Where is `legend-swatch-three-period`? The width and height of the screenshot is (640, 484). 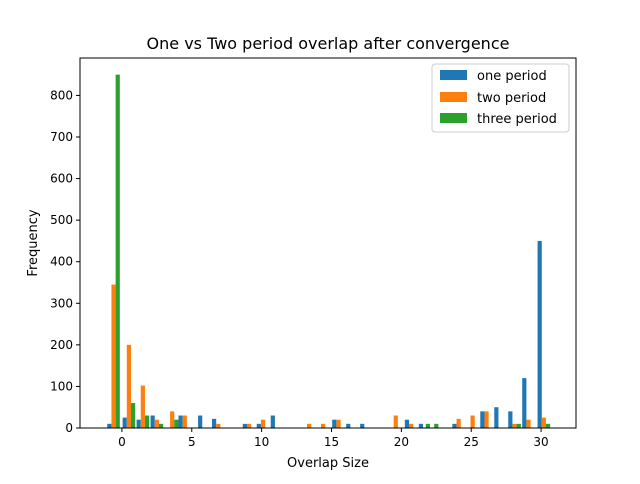
legend-swatch-three-period is located at coordinates (453, 118).